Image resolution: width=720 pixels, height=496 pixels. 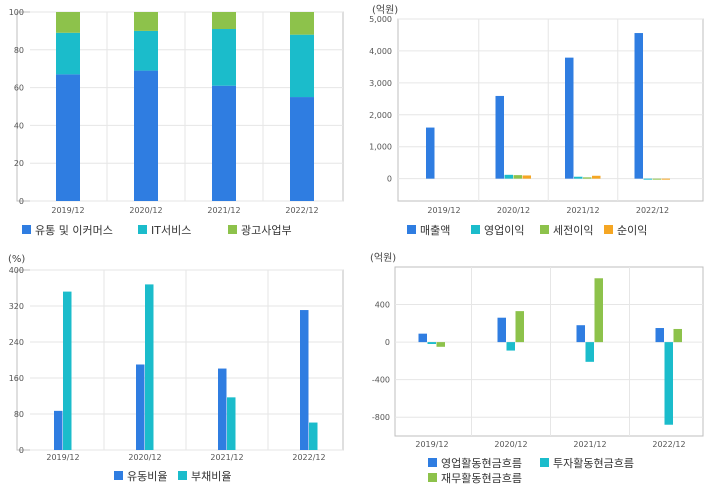 What do you see at coordinates (510, 346) in the screenshot?
I see `bar-투자활동현금흐름-2020-12` at bounding box center [510, 346].